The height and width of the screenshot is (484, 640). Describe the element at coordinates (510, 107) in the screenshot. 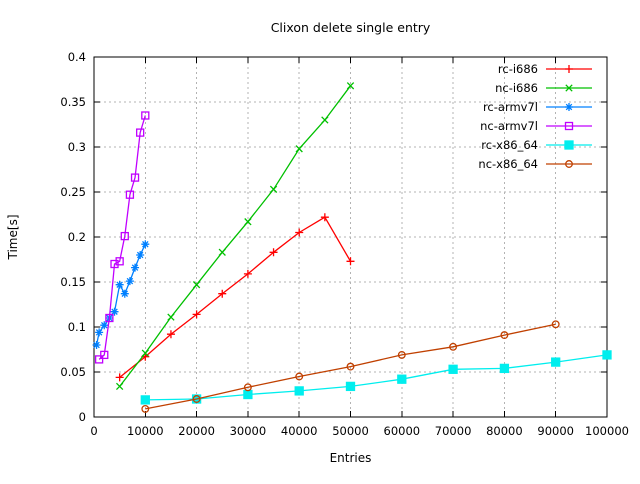

I see `legend-label: rc-armv7l` at that location.